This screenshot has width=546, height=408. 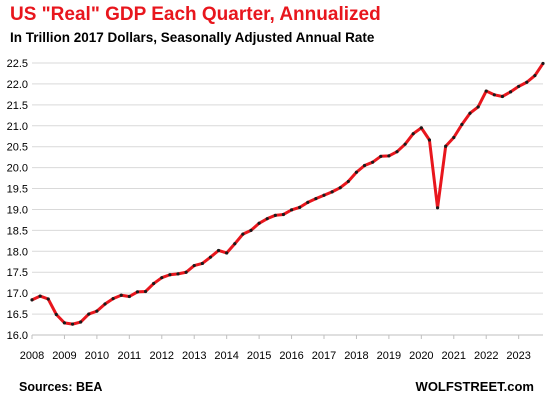 I want to click on x-tick-label: 2023, so click(x=518, y=356).